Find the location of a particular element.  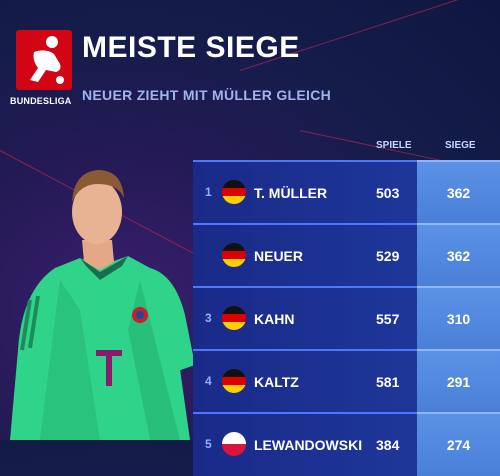

siege-value: 291 is located at coordinates (458, 382).